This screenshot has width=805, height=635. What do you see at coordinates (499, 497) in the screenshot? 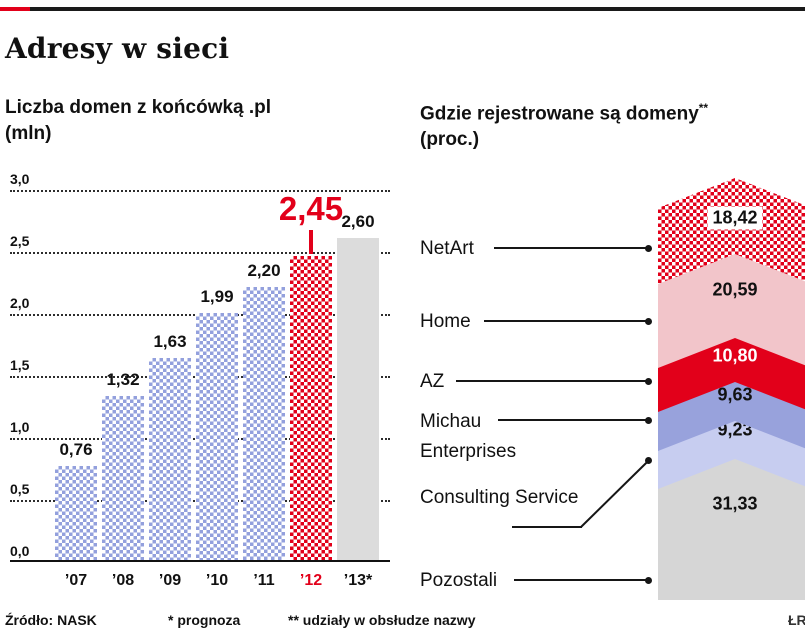
I see `series-label-consulting-service: Consulting Service` at bounding box center [499, 497].